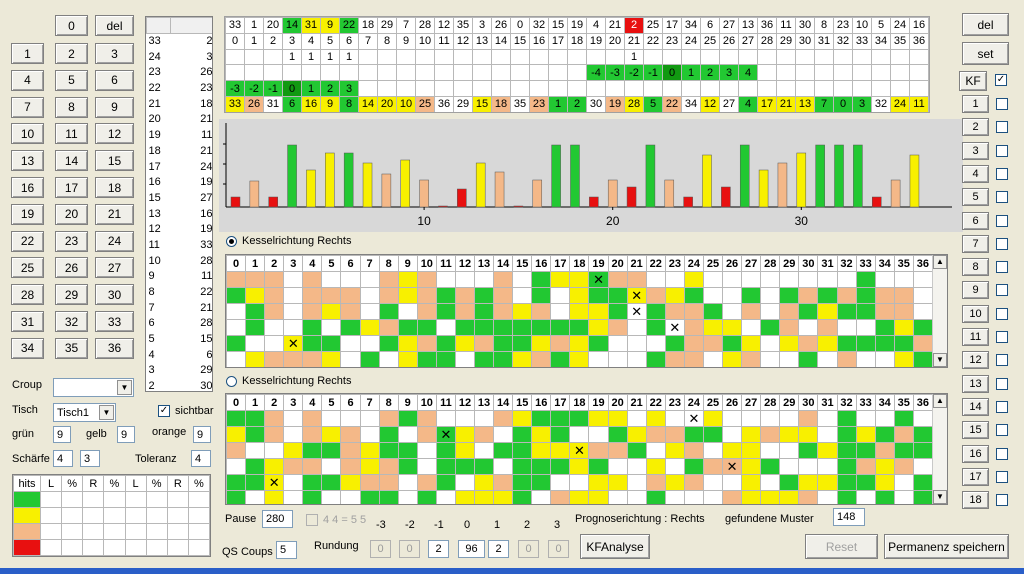  Describe the element at coordinates (975, 476) in the screenshot. I see `right-key-17: 17` at that location.